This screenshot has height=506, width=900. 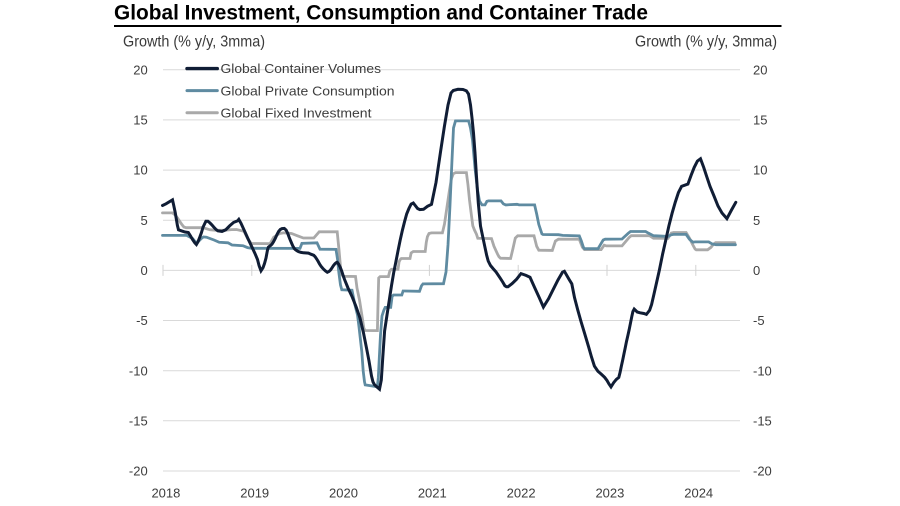 What do you see at coordinates (301, 68) in the screenshot?
I see `svg-text: Global Container Volumes` at bounding box center [301, 68].